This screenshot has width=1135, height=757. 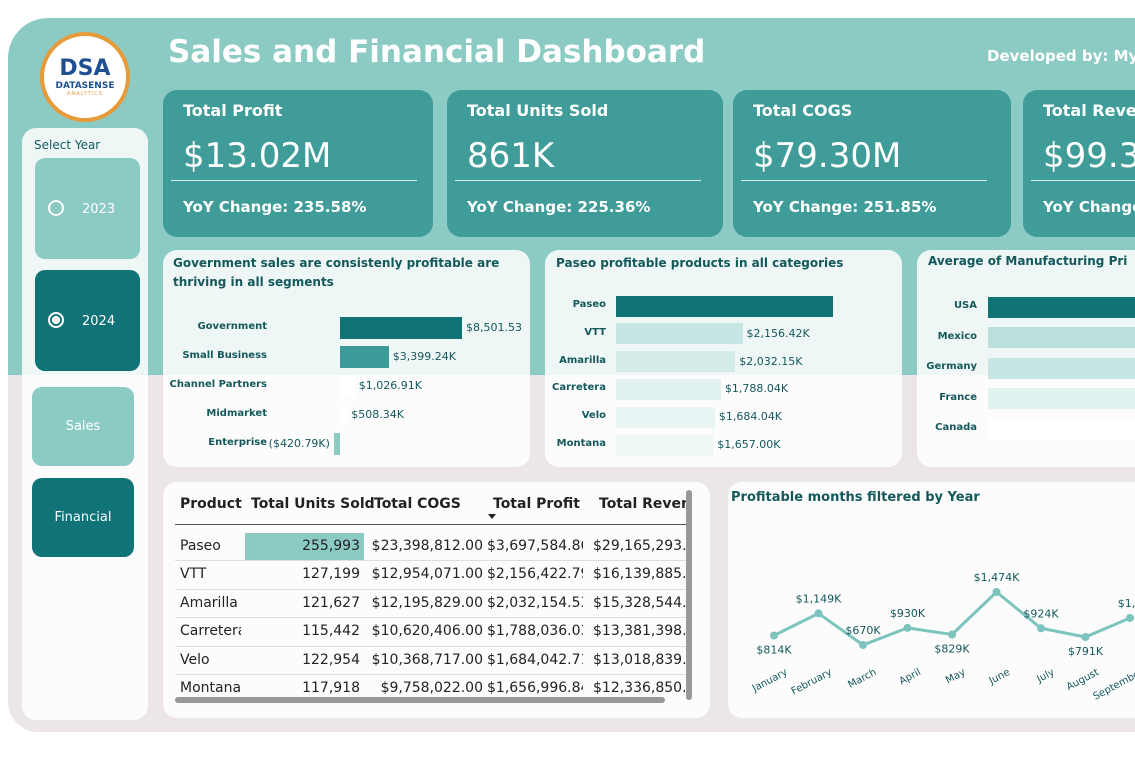 What do you see at coordinates (236, 413) in the screenshot?
I see `category-label: Midmarket` at bounding box center [236, 413].